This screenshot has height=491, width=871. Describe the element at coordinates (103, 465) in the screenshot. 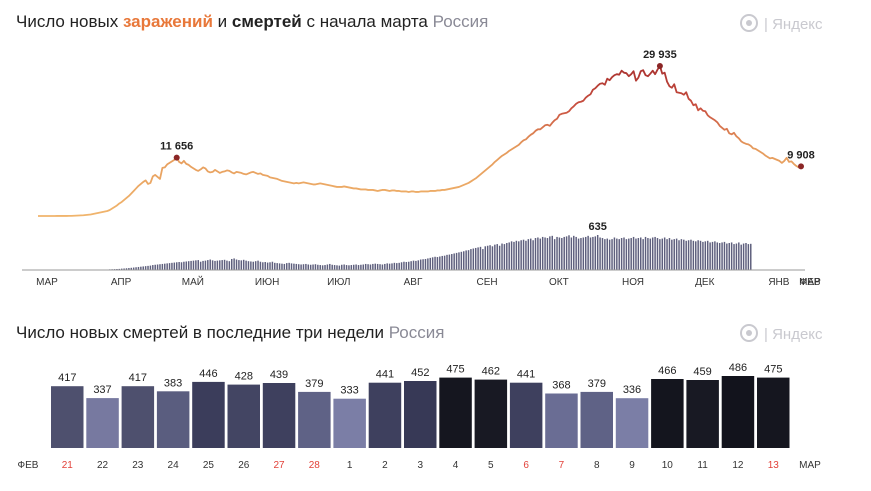

I see `day-tick-label: 22` at that location.